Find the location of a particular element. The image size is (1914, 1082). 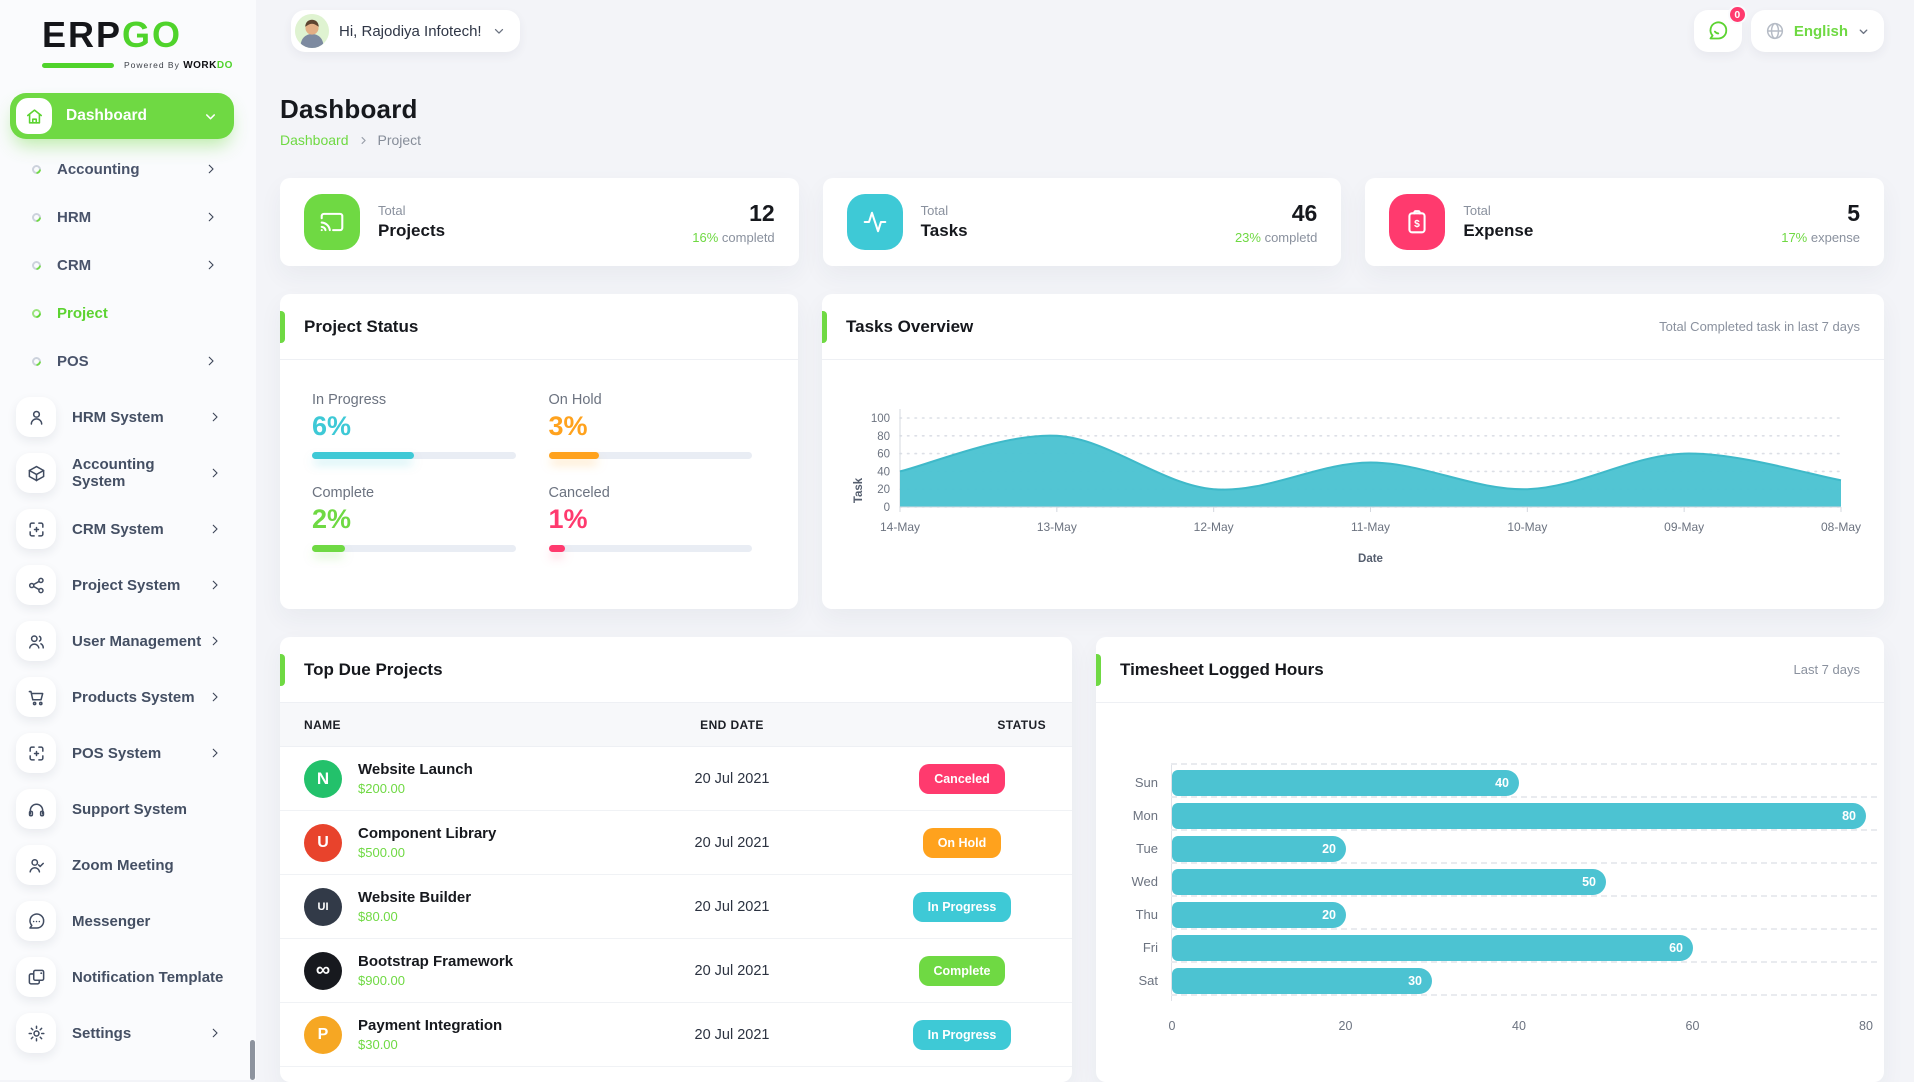

svg-text: Date is located at coordinates (1370, 559).